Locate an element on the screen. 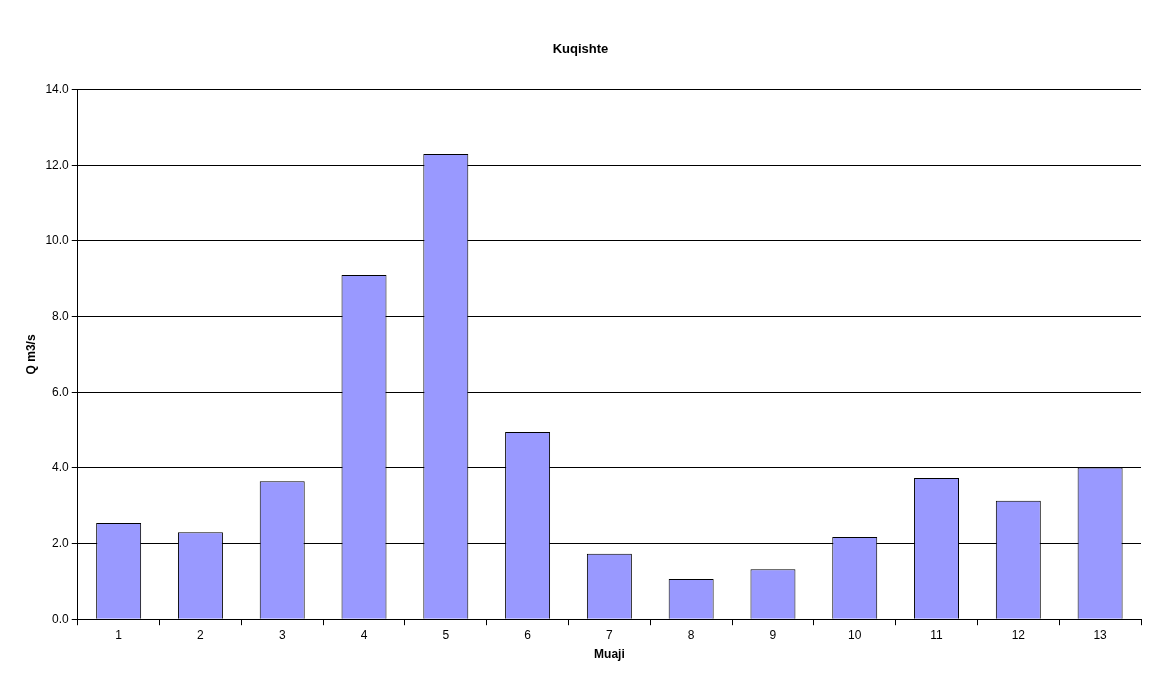  x-tick-label: 9 is located at coordinates (773, 634).